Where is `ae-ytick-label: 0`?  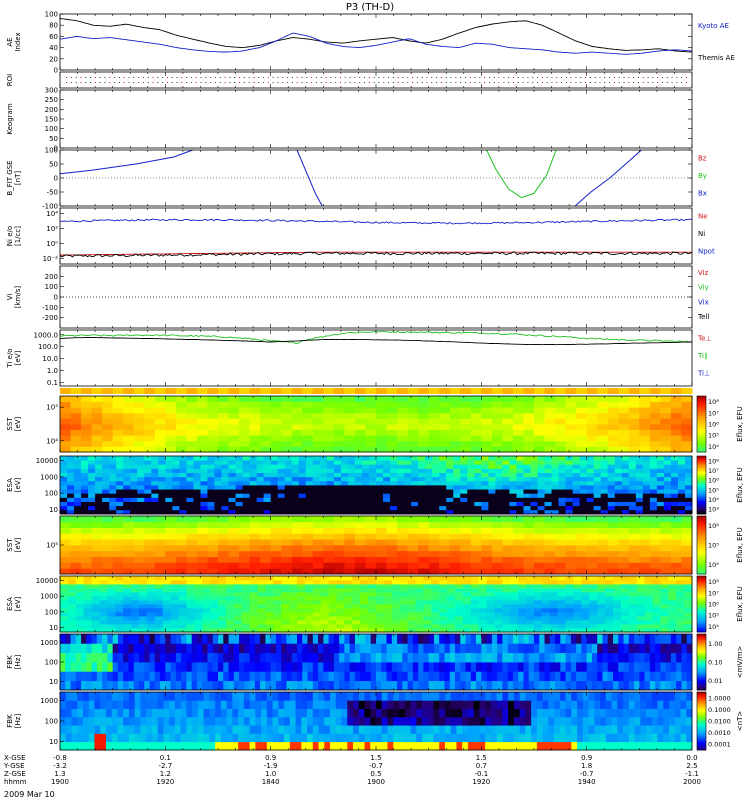 ae-ytick-label: 0 is located at coordinates (56, 71).